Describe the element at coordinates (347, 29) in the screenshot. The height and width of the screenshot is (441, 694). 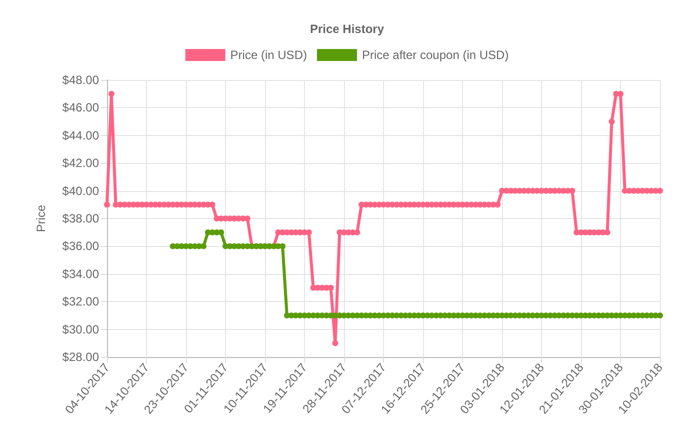
I see `chart-title: Price History` at that location.